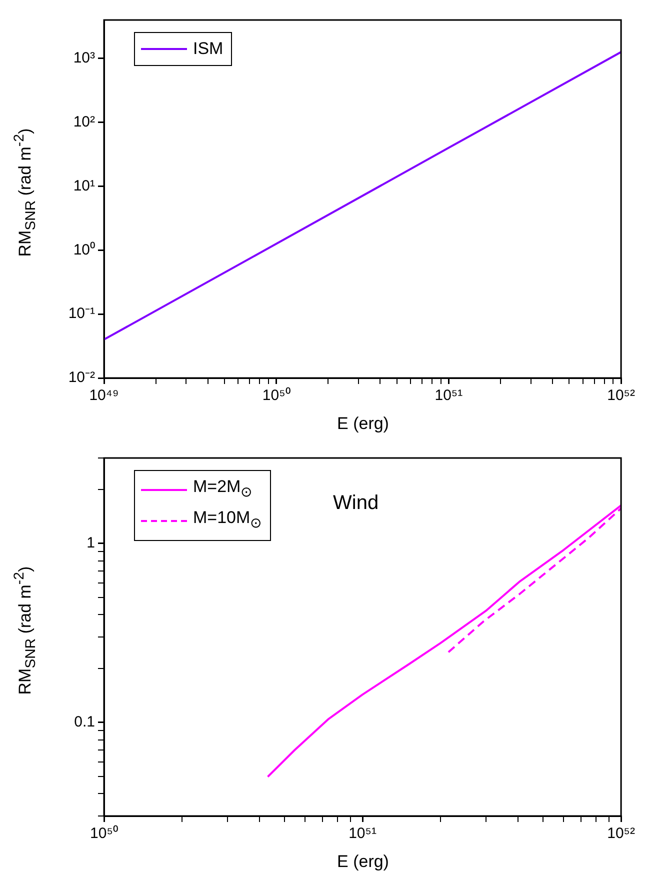 Image resolution: width=646 pixels, height=888 pixels. I want to click on legend-label: ISM, so click(208, 49).